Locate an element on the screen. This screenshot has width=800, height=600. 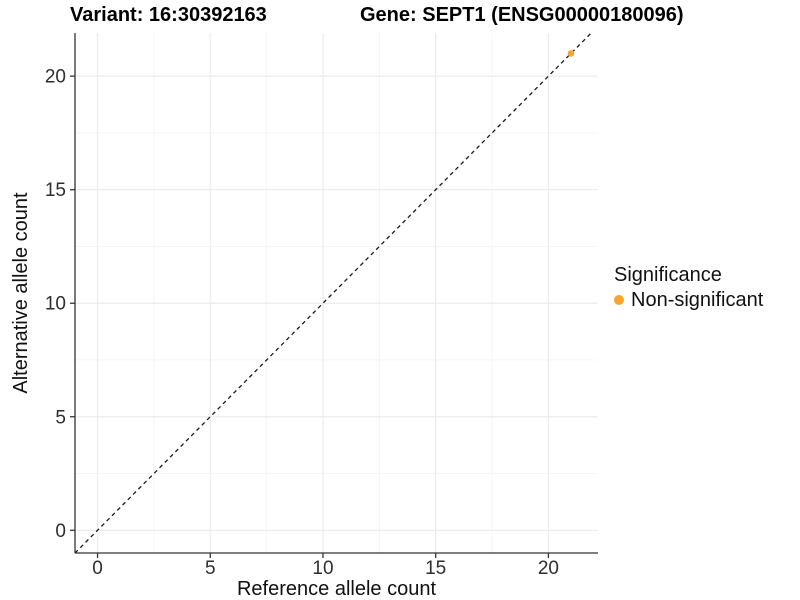
data-point is located at coordinates (571, 53).